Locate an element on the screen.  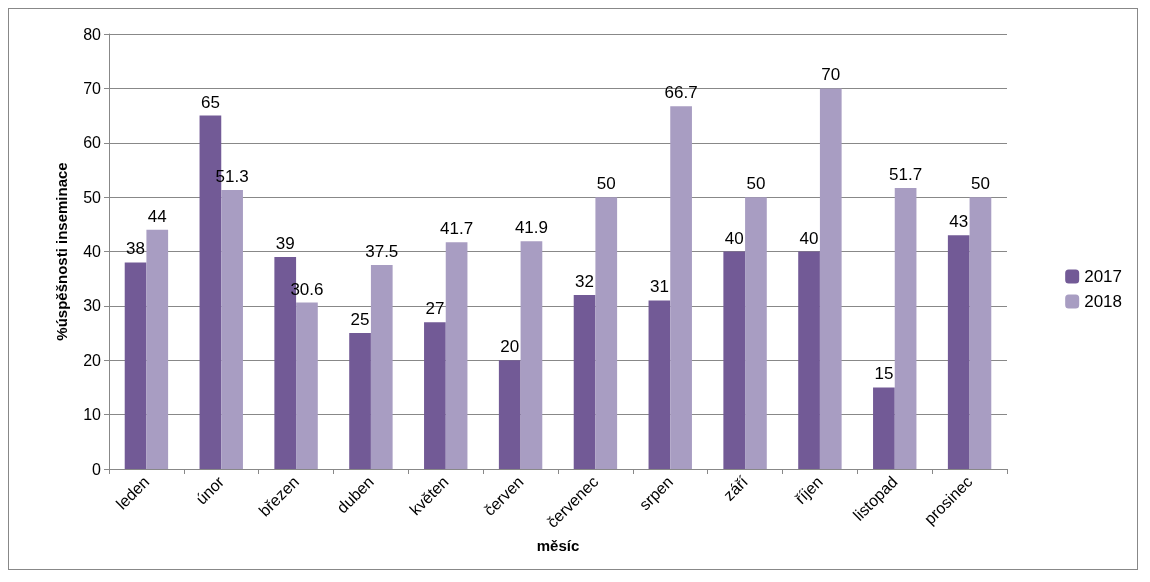
data-label: 32 is located at coordinates (585, 281).